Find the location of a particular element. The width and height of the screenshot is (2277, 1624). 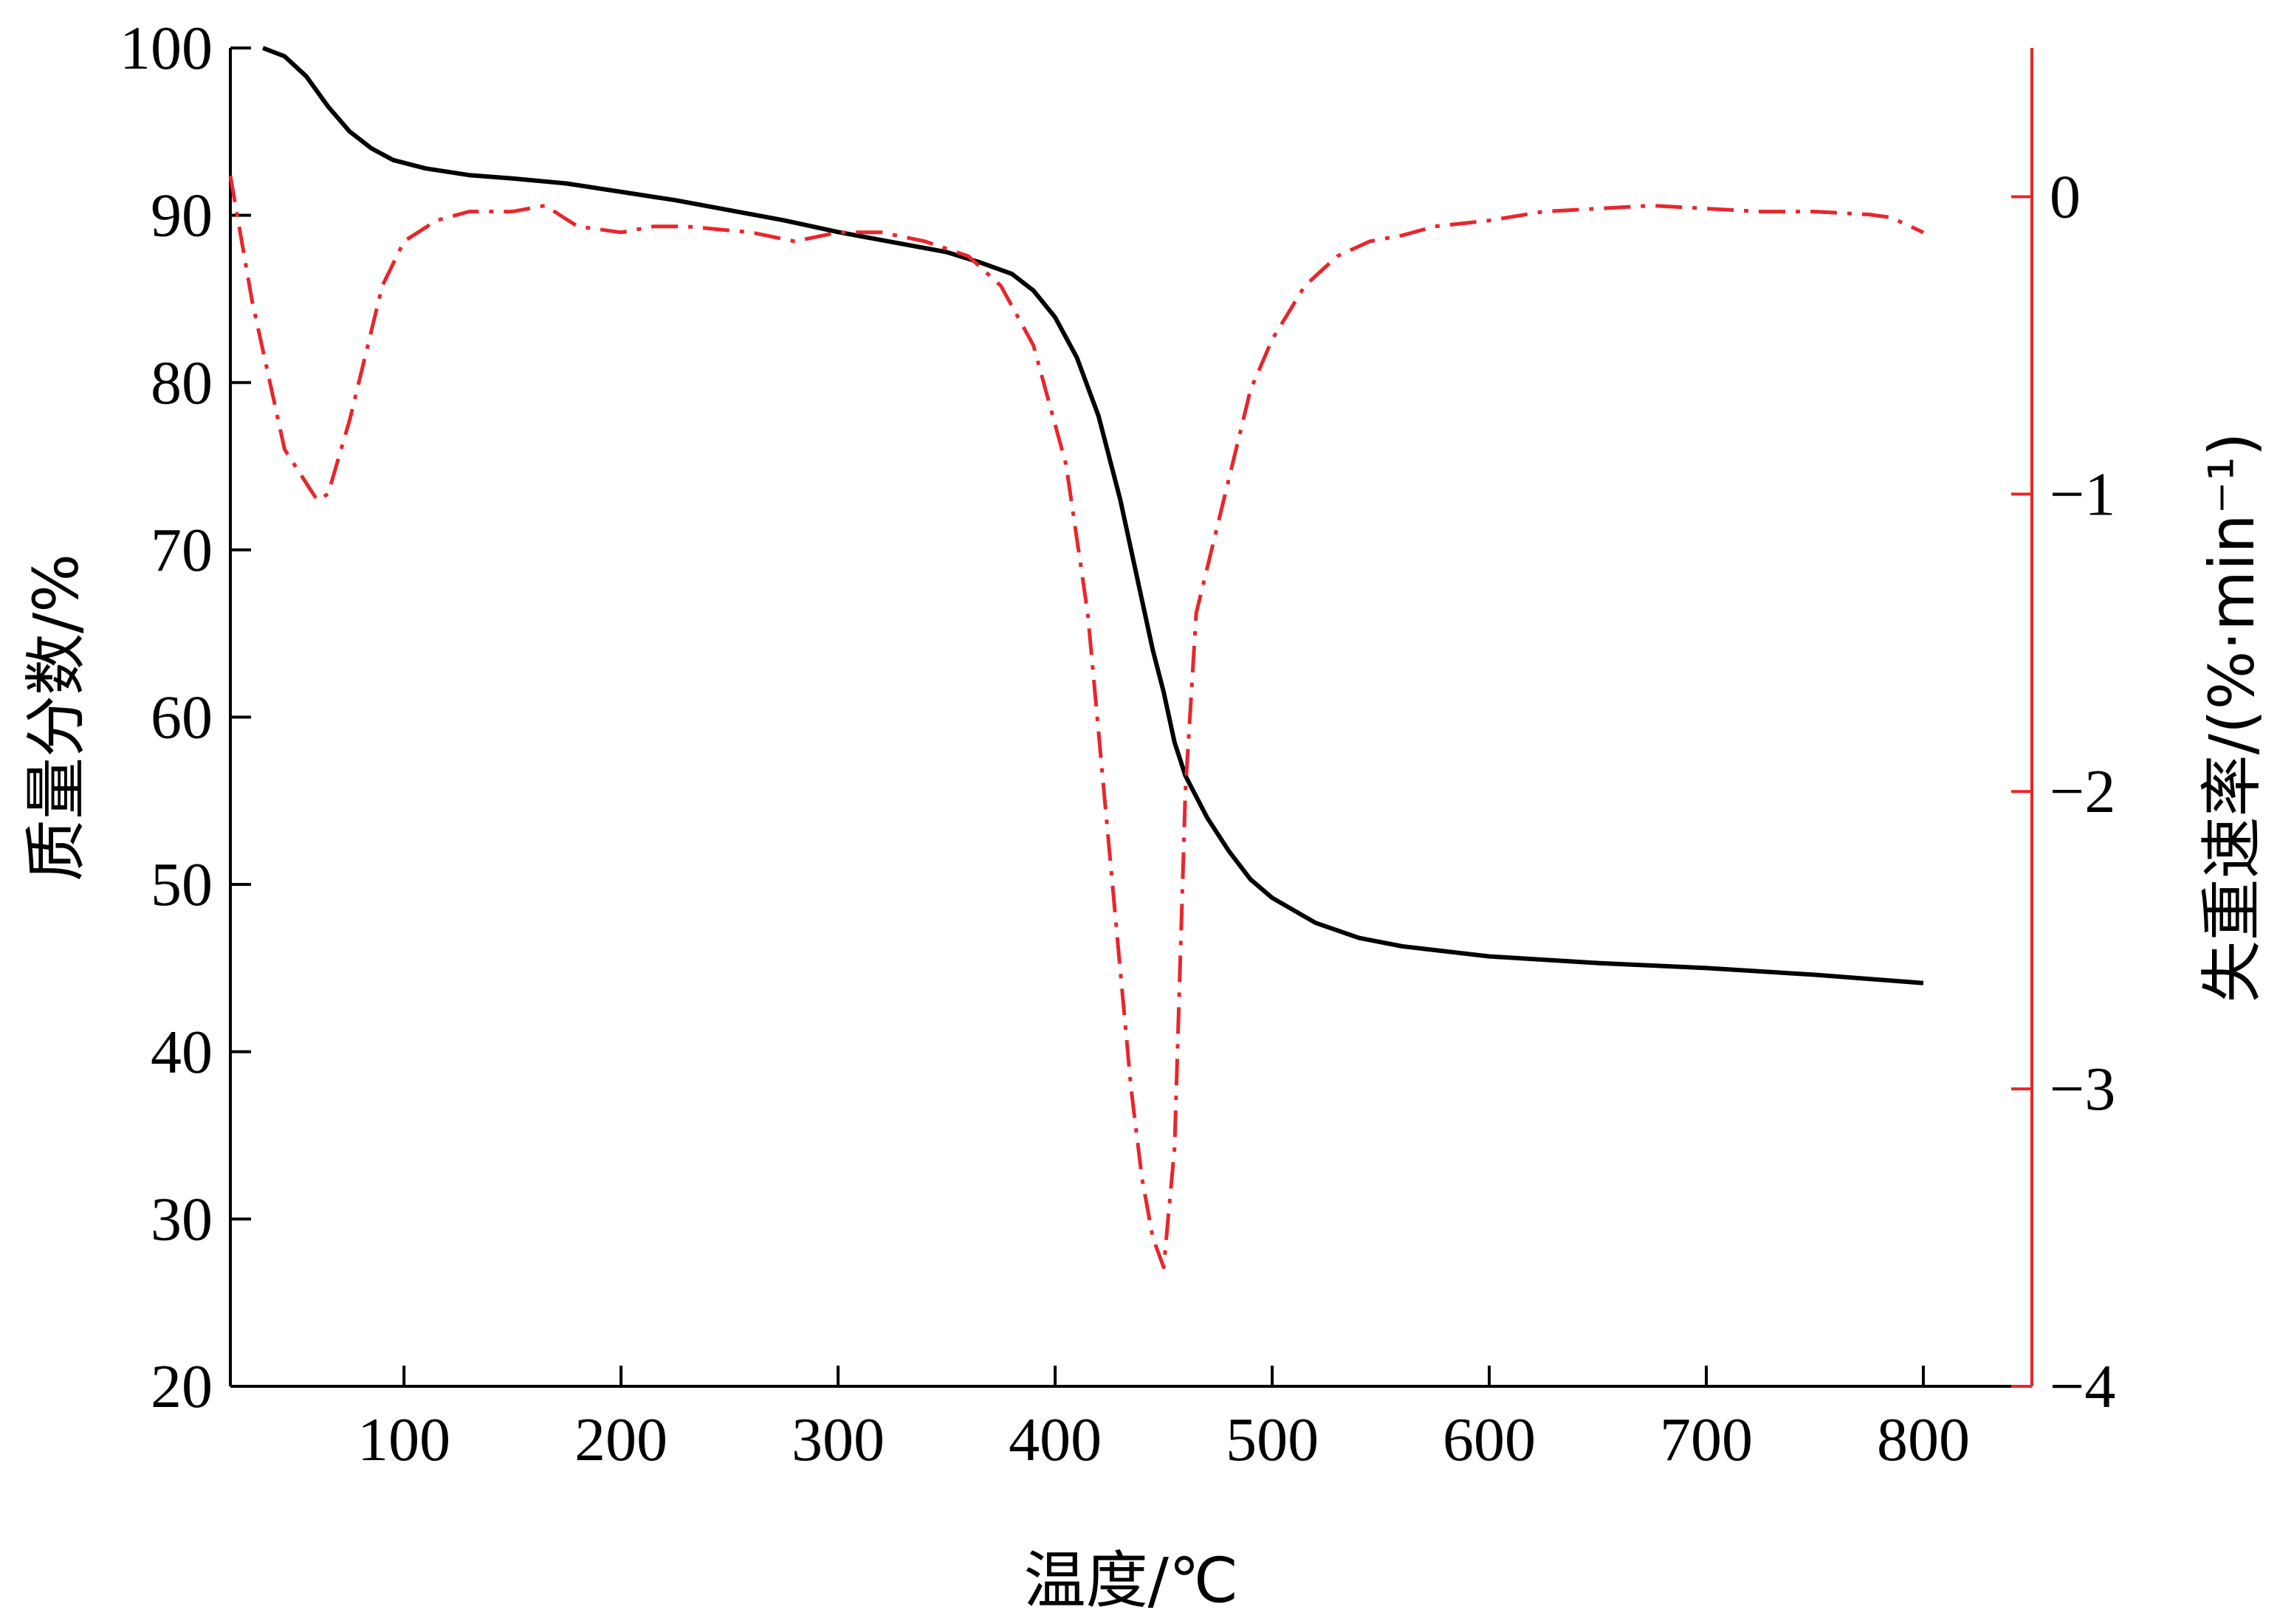

x-tick-label: 600 is located at coordinates (1490, 1439).